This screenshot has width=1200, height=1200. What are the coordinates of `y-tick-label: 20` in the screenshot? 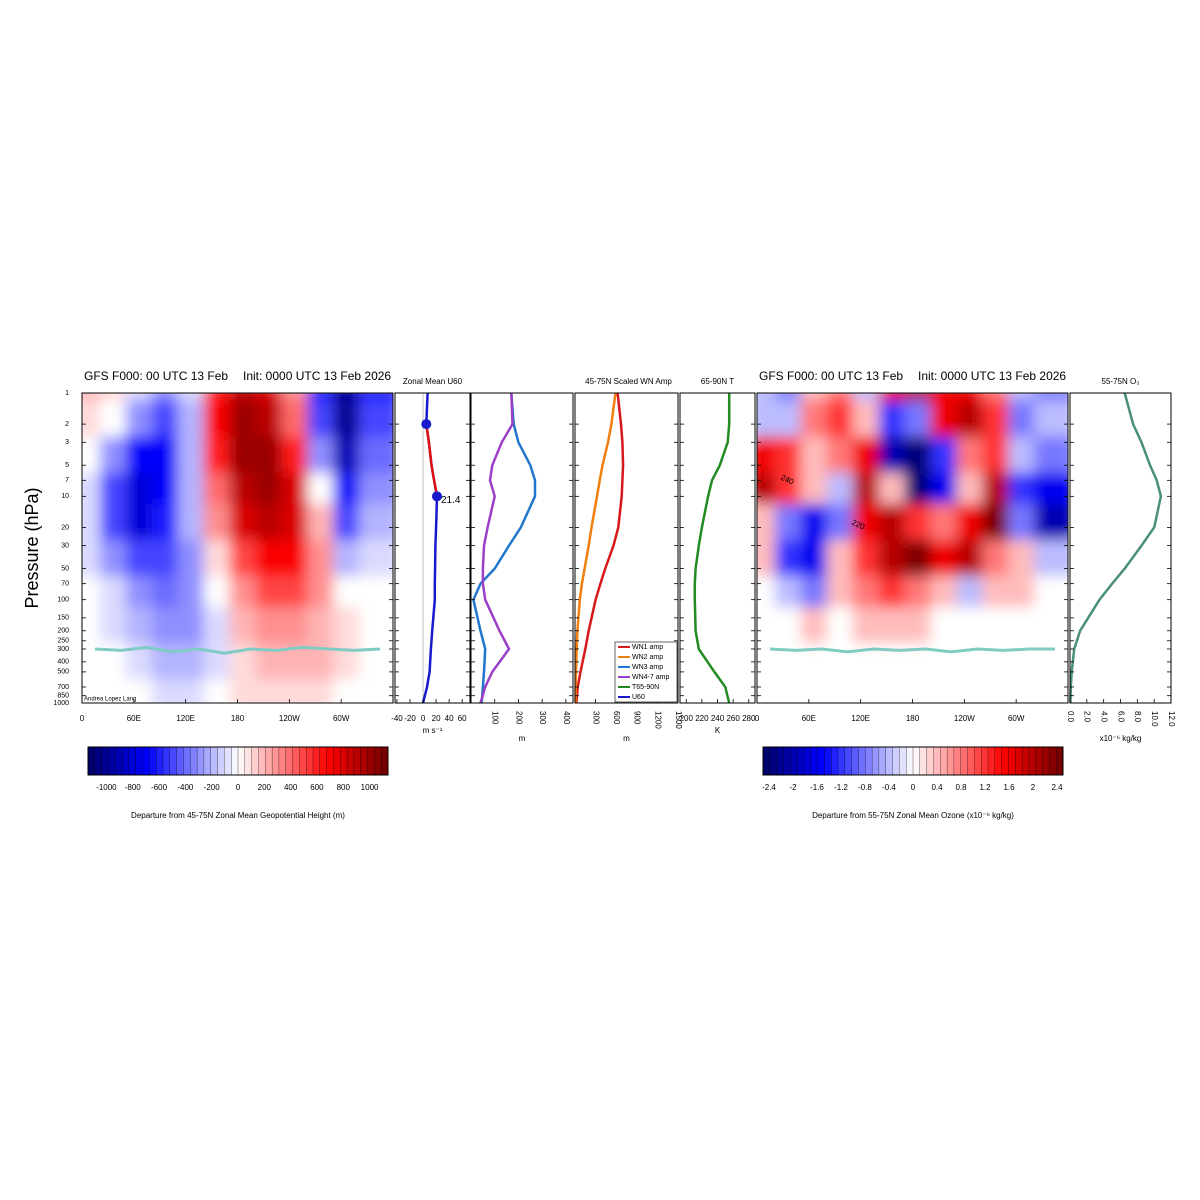 It's located at (65, 527).